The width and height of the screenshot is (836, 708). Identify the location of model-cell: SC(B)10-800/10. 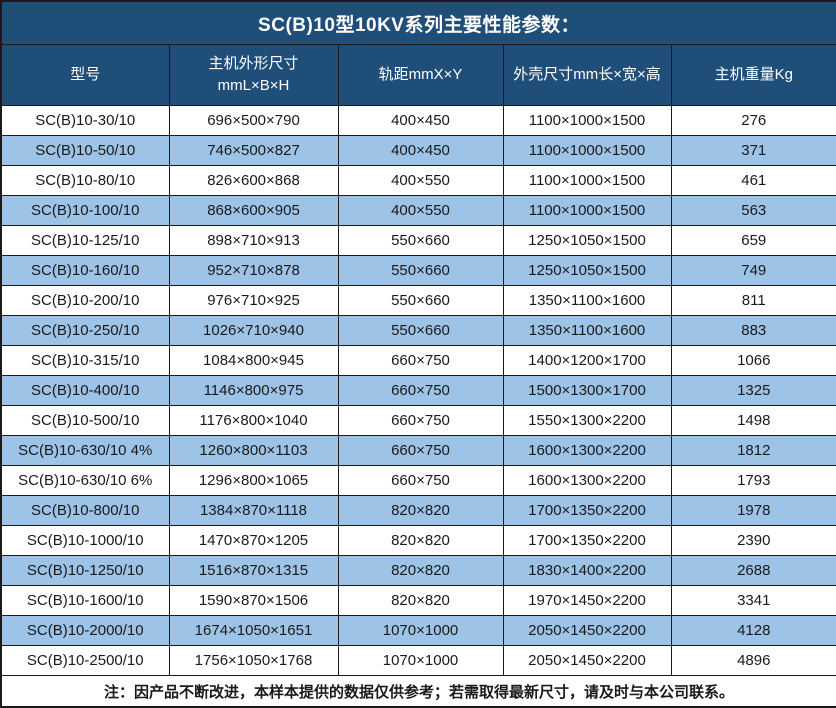
(85, 511).